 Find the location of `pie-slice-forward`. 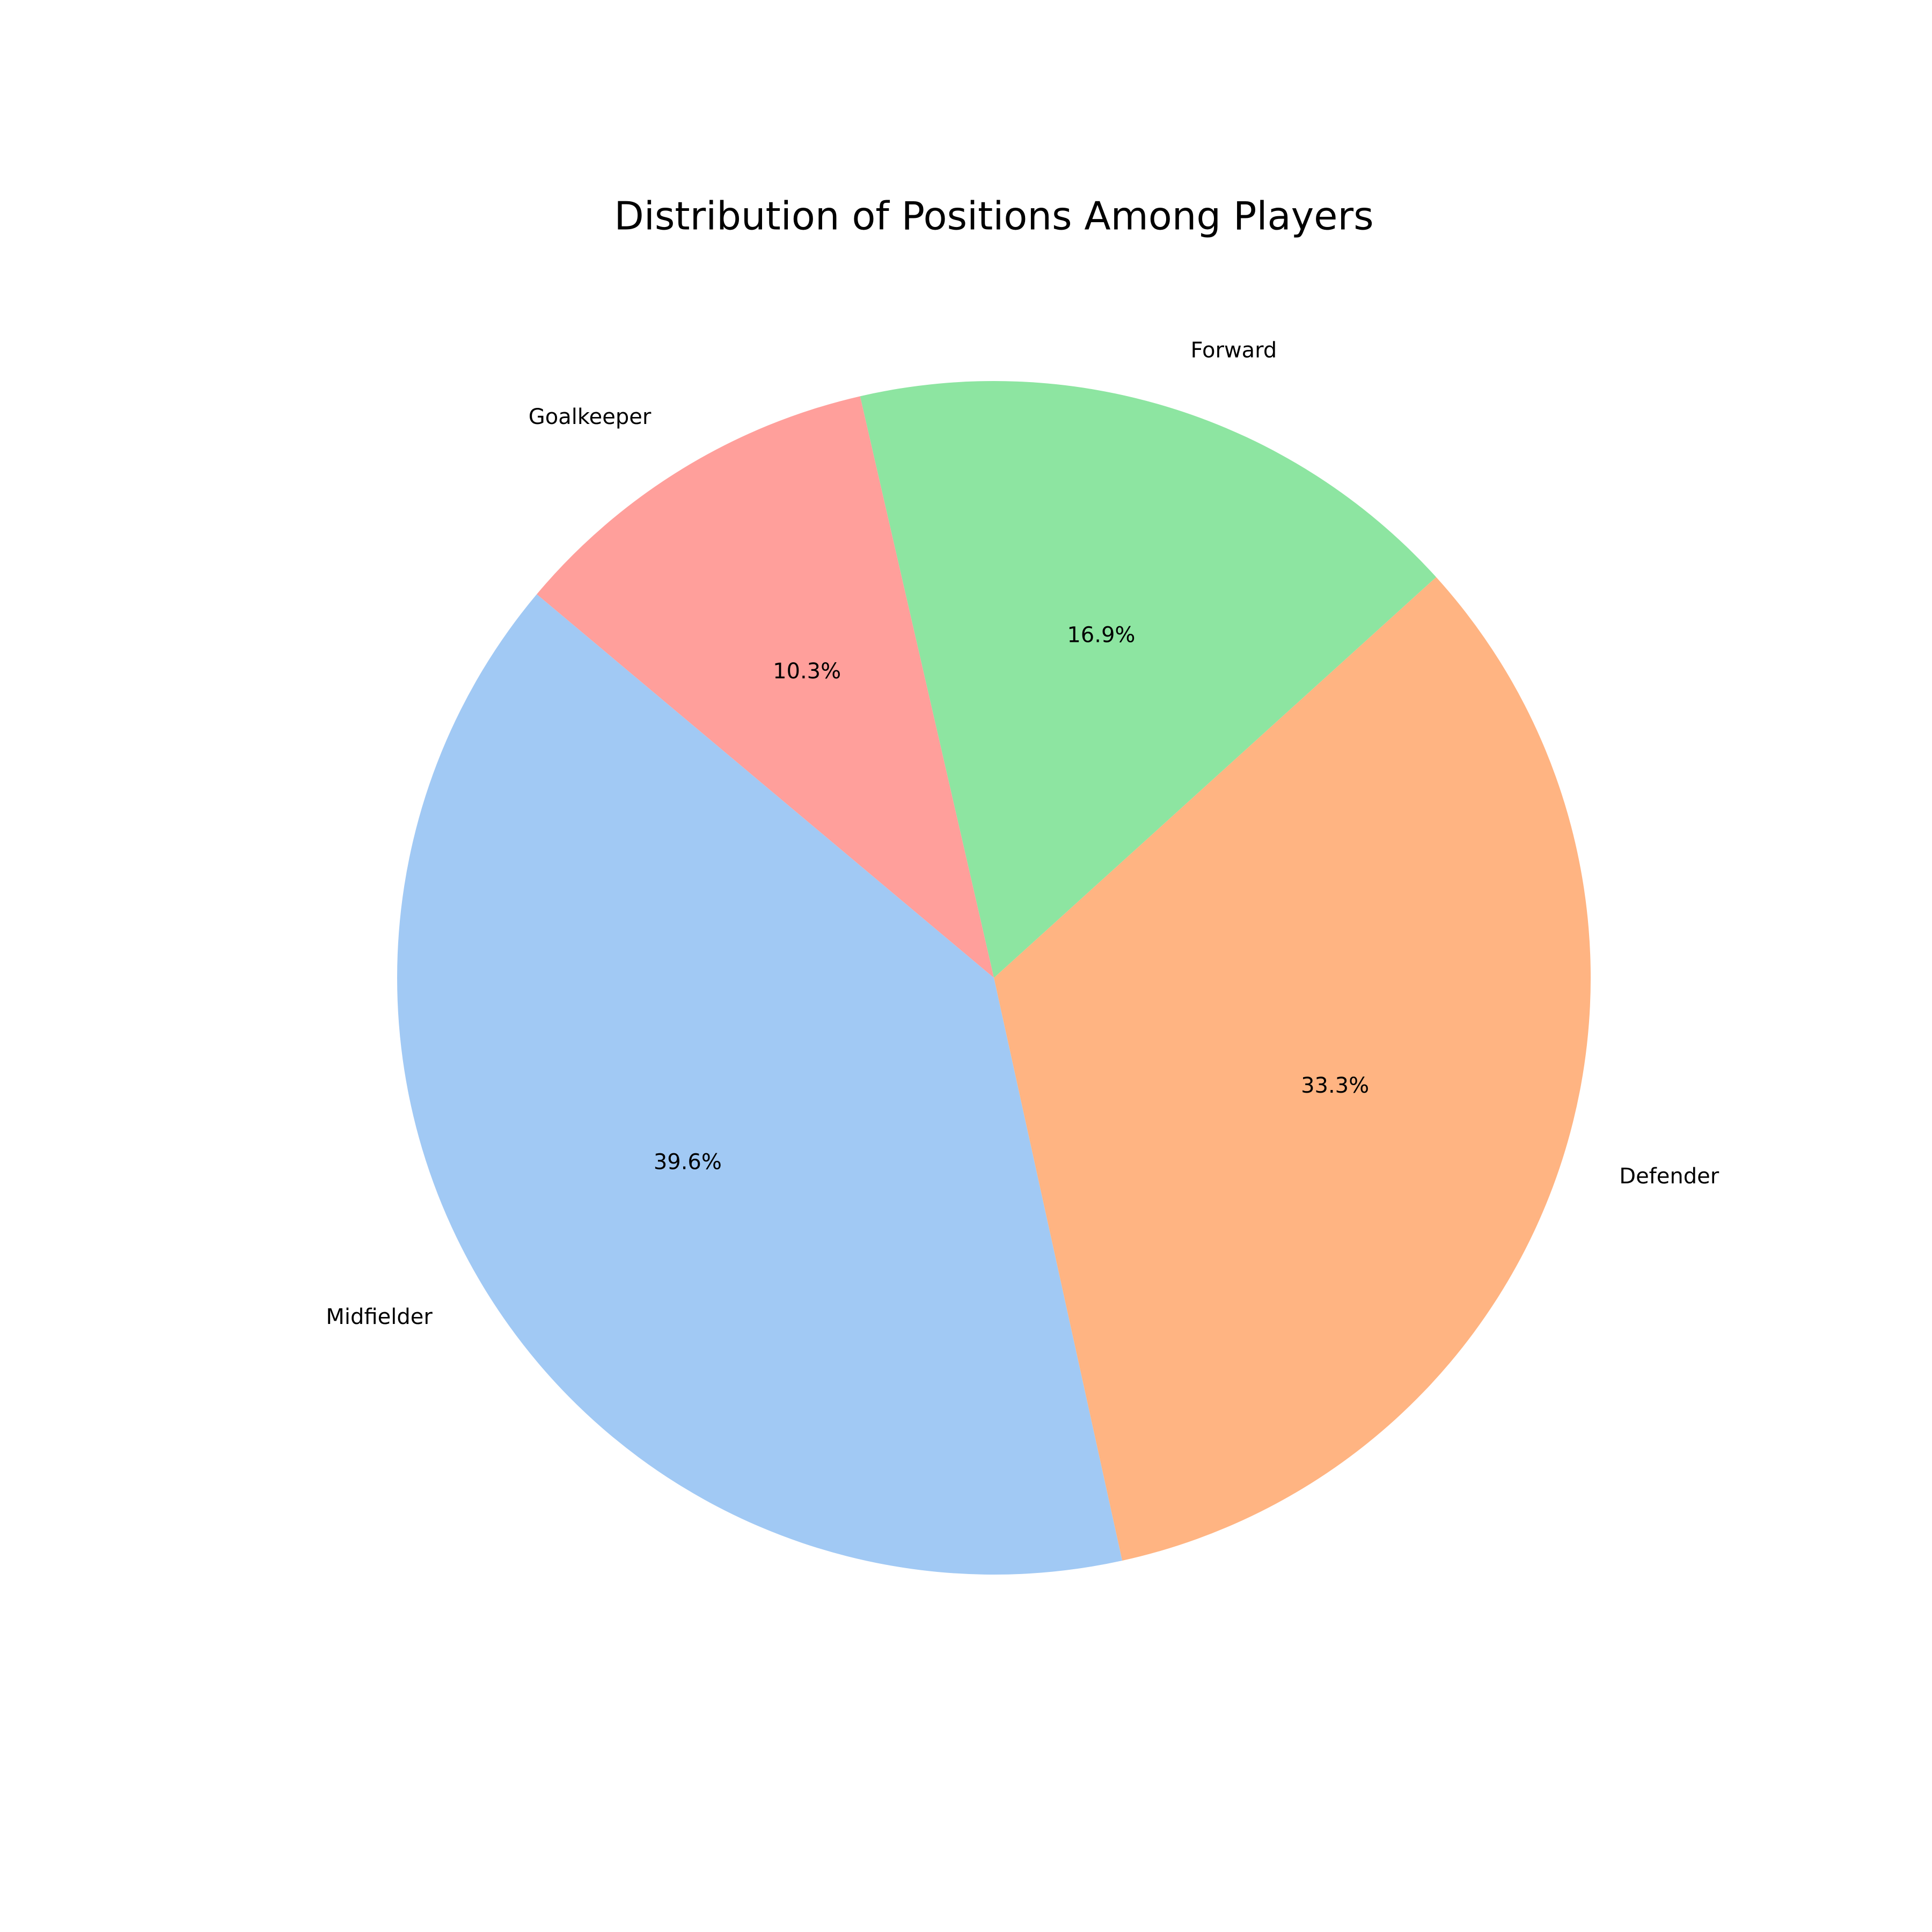

pie-slice-forward is located at coordinates (1148, 679).